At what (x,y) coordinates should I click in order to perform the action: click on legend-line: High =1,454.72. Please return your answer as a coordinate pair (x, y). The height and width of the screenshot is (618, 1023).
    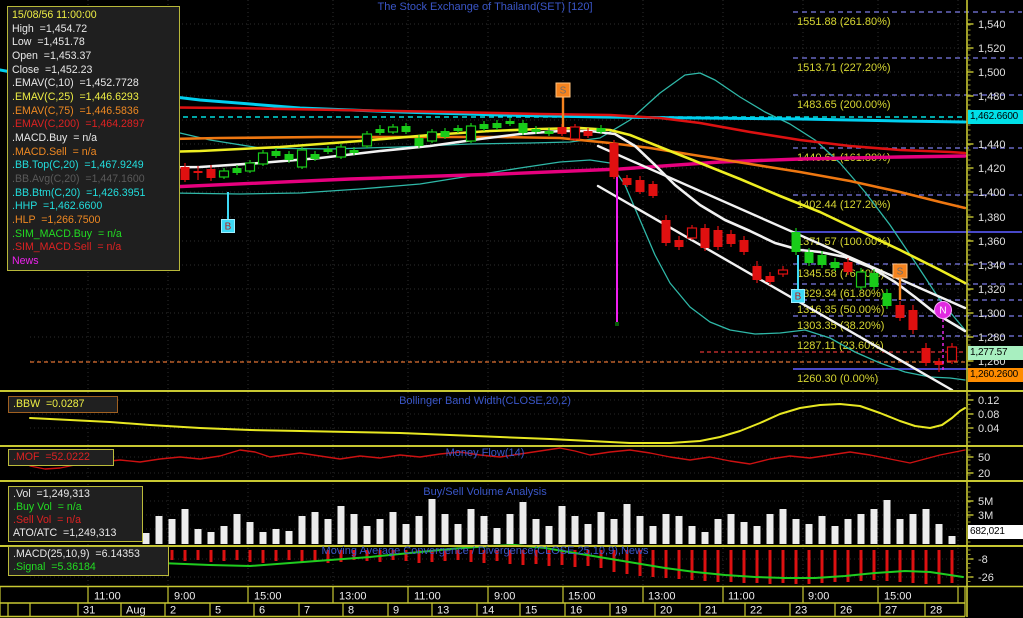
    Looking at the image, I should click on (50, 28).